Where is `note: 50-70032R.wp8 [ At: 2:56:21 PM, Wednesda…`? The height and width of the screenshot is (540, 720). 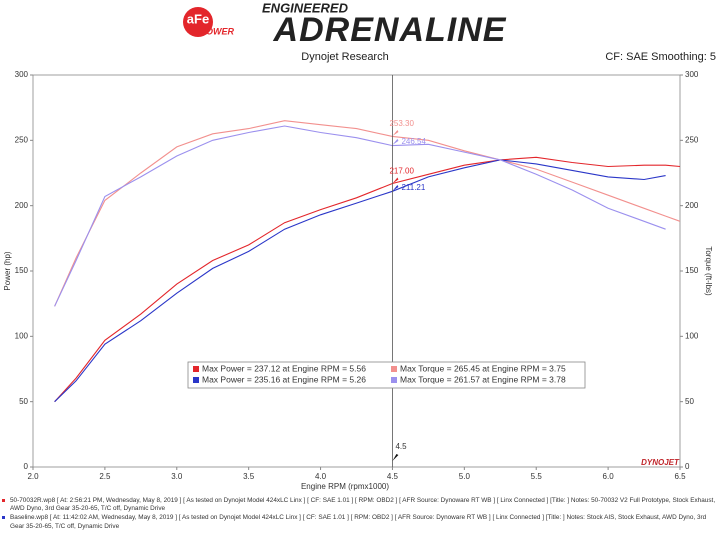 note: 50-70032R.wp8 [ At: 2:56:21 PM, Wednesda… is located at coordinates (358, 505).